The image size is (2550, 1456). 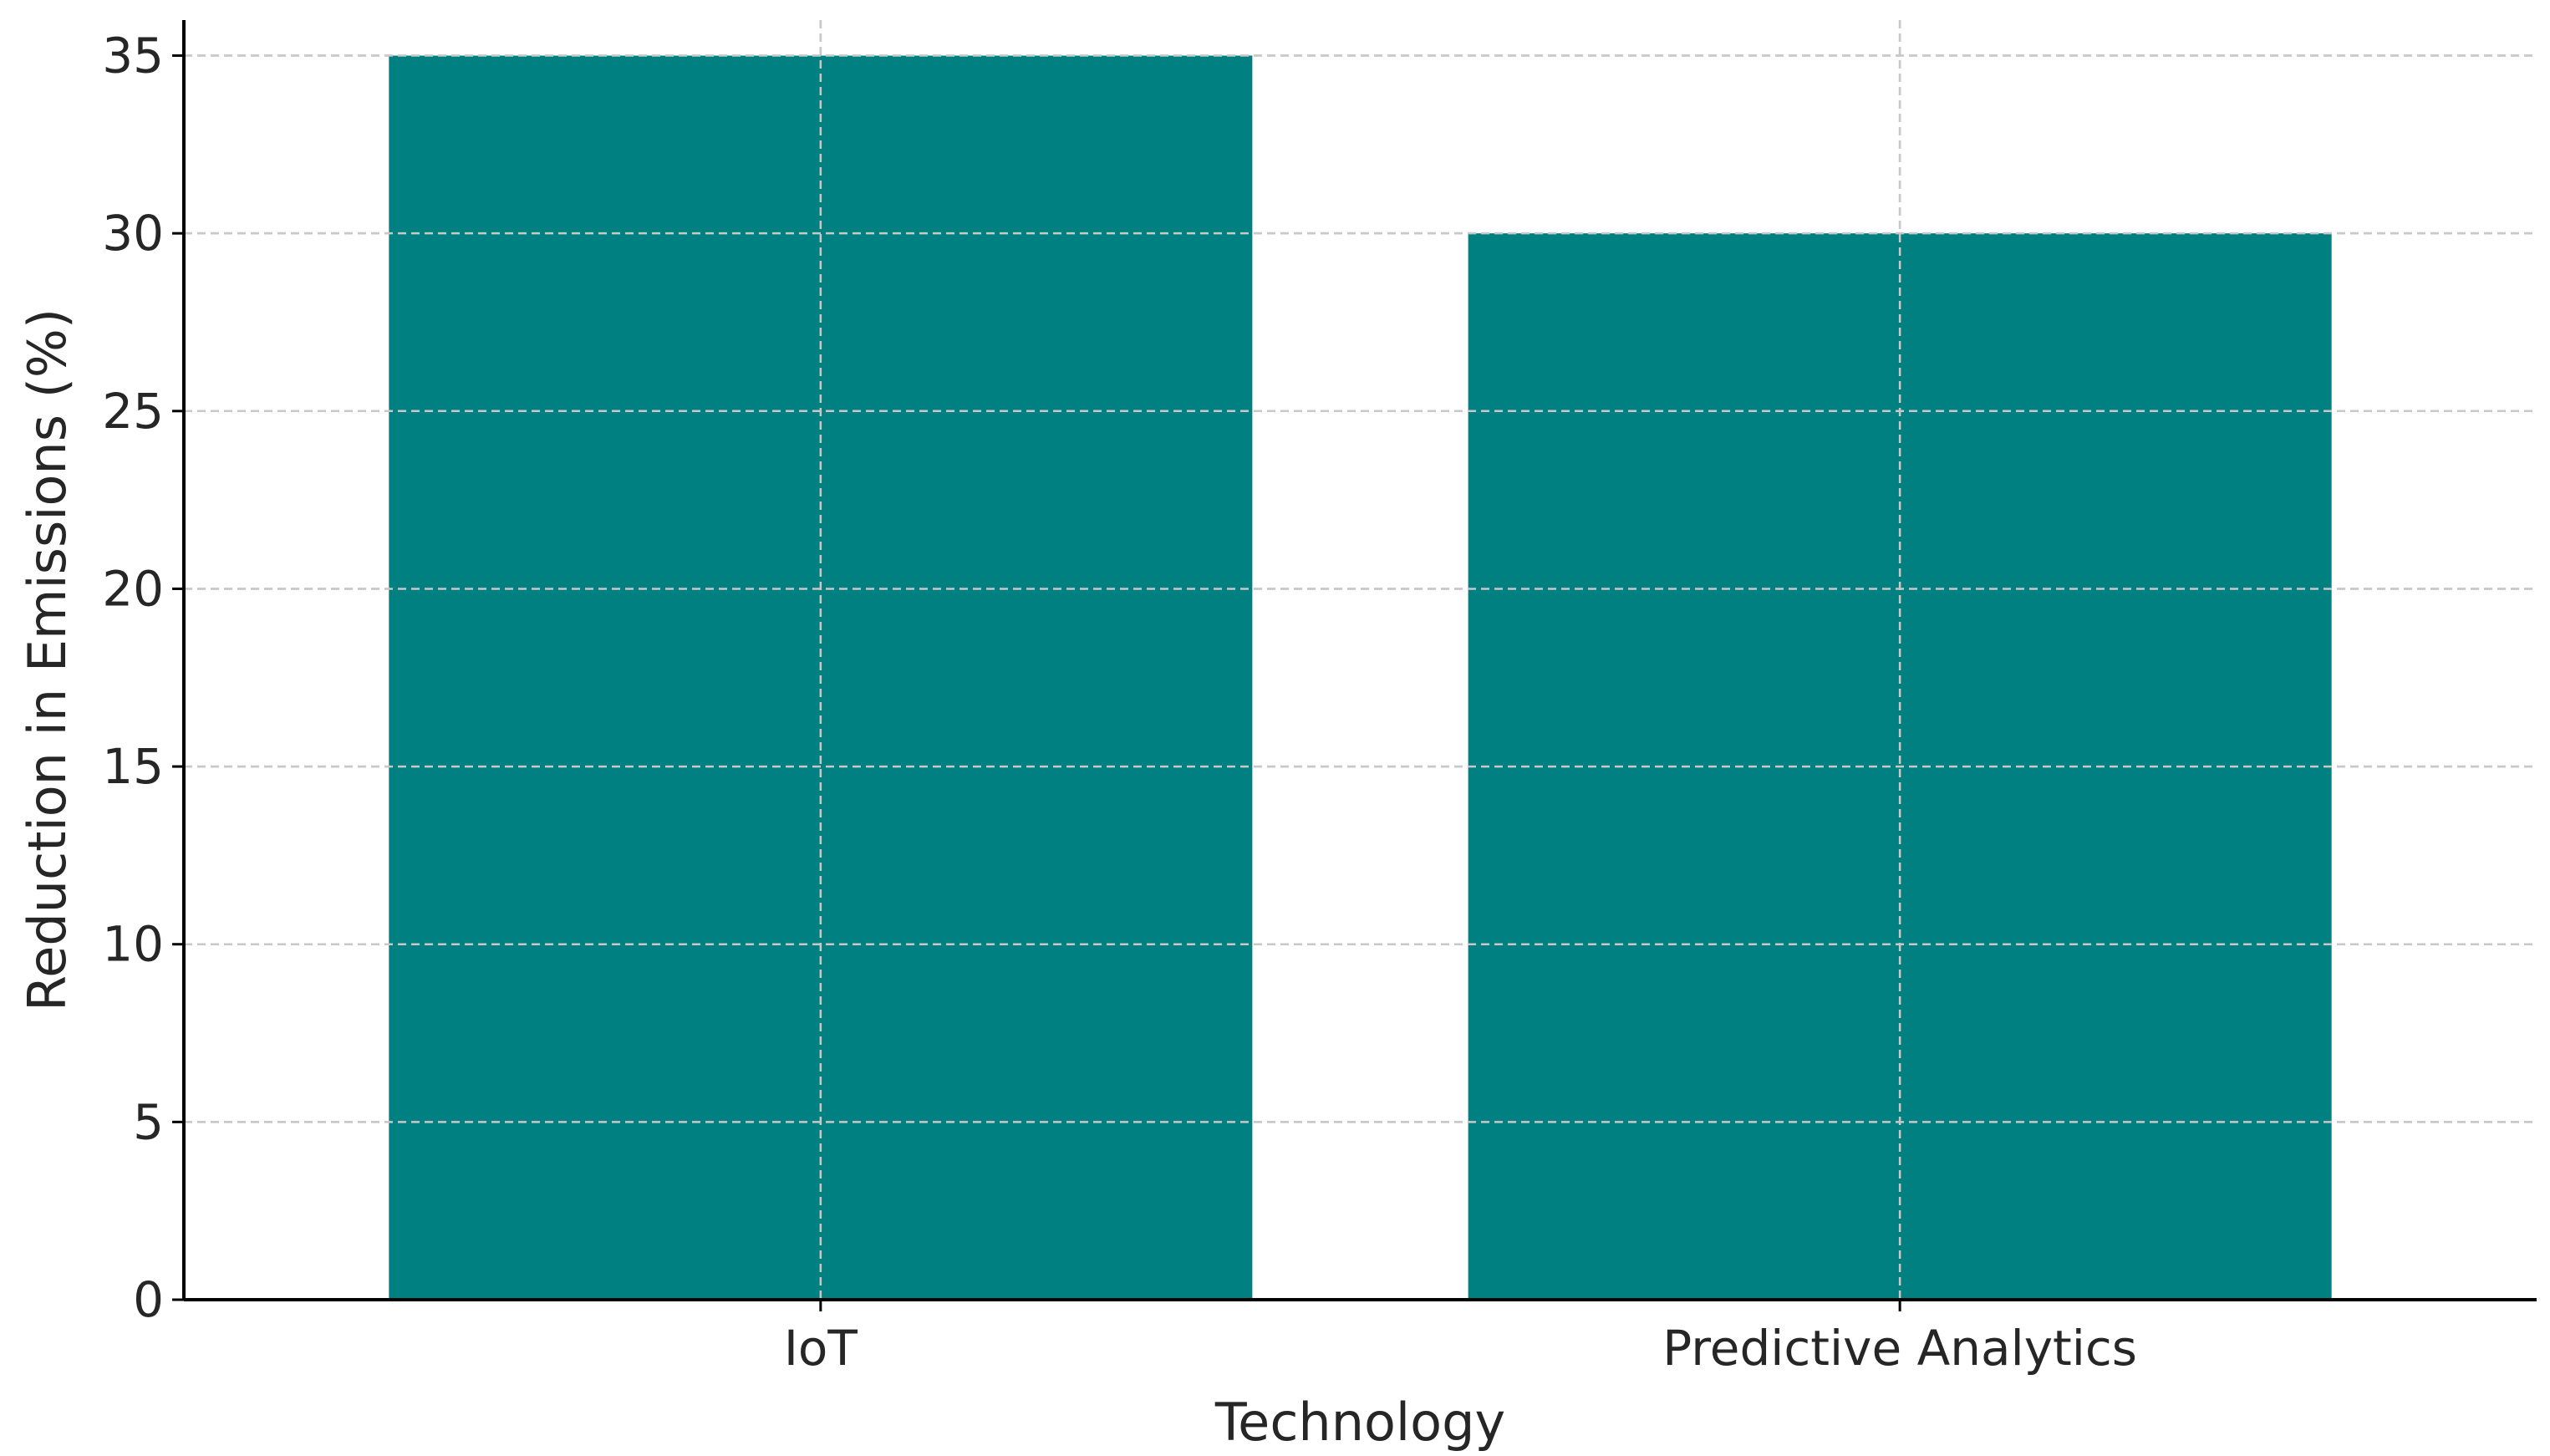 I want to click on y-tick-label: 25, so click(x=133, y=411).